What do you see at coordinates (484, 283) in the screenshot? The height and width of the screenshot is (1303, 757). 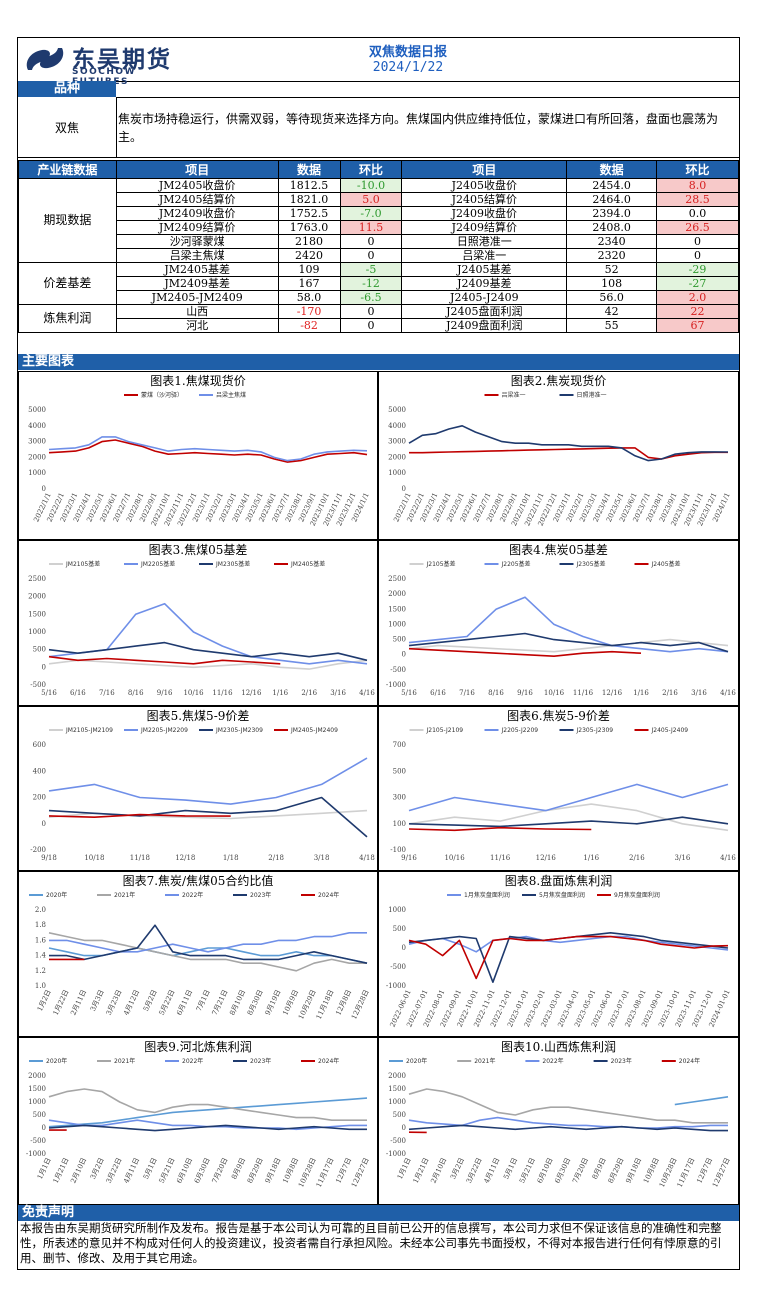 I see `item-name-cell: J2409基差` at bounding box center [484, 283].